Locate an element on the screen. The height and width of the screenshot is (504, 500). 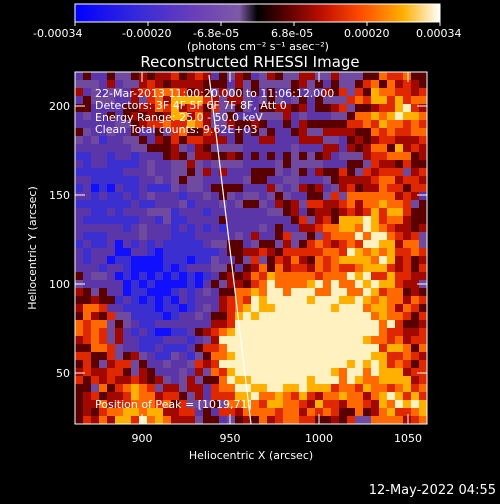
y-tick-label: 50 is located at coordinates (63, 373).